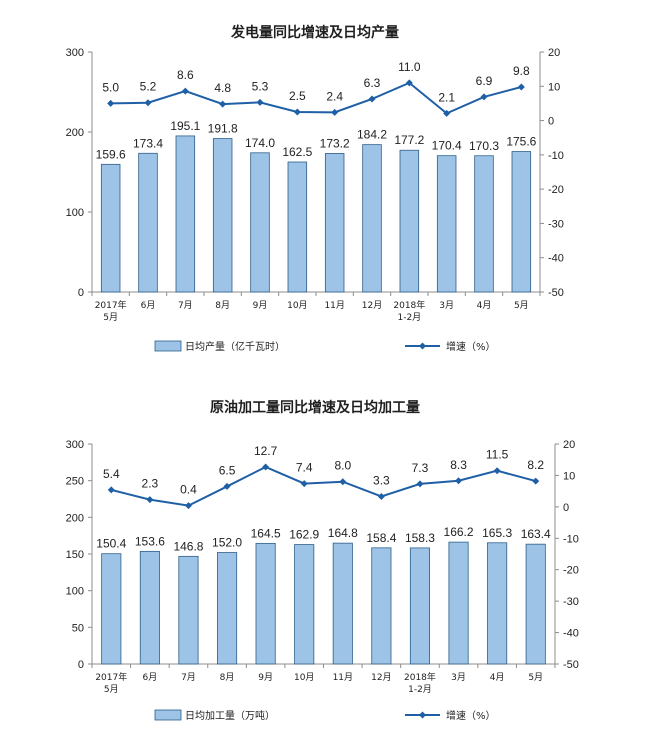 This screenshot has width=650, height=731. I want to click on line-value-label: 8.3, so click(458, 465).